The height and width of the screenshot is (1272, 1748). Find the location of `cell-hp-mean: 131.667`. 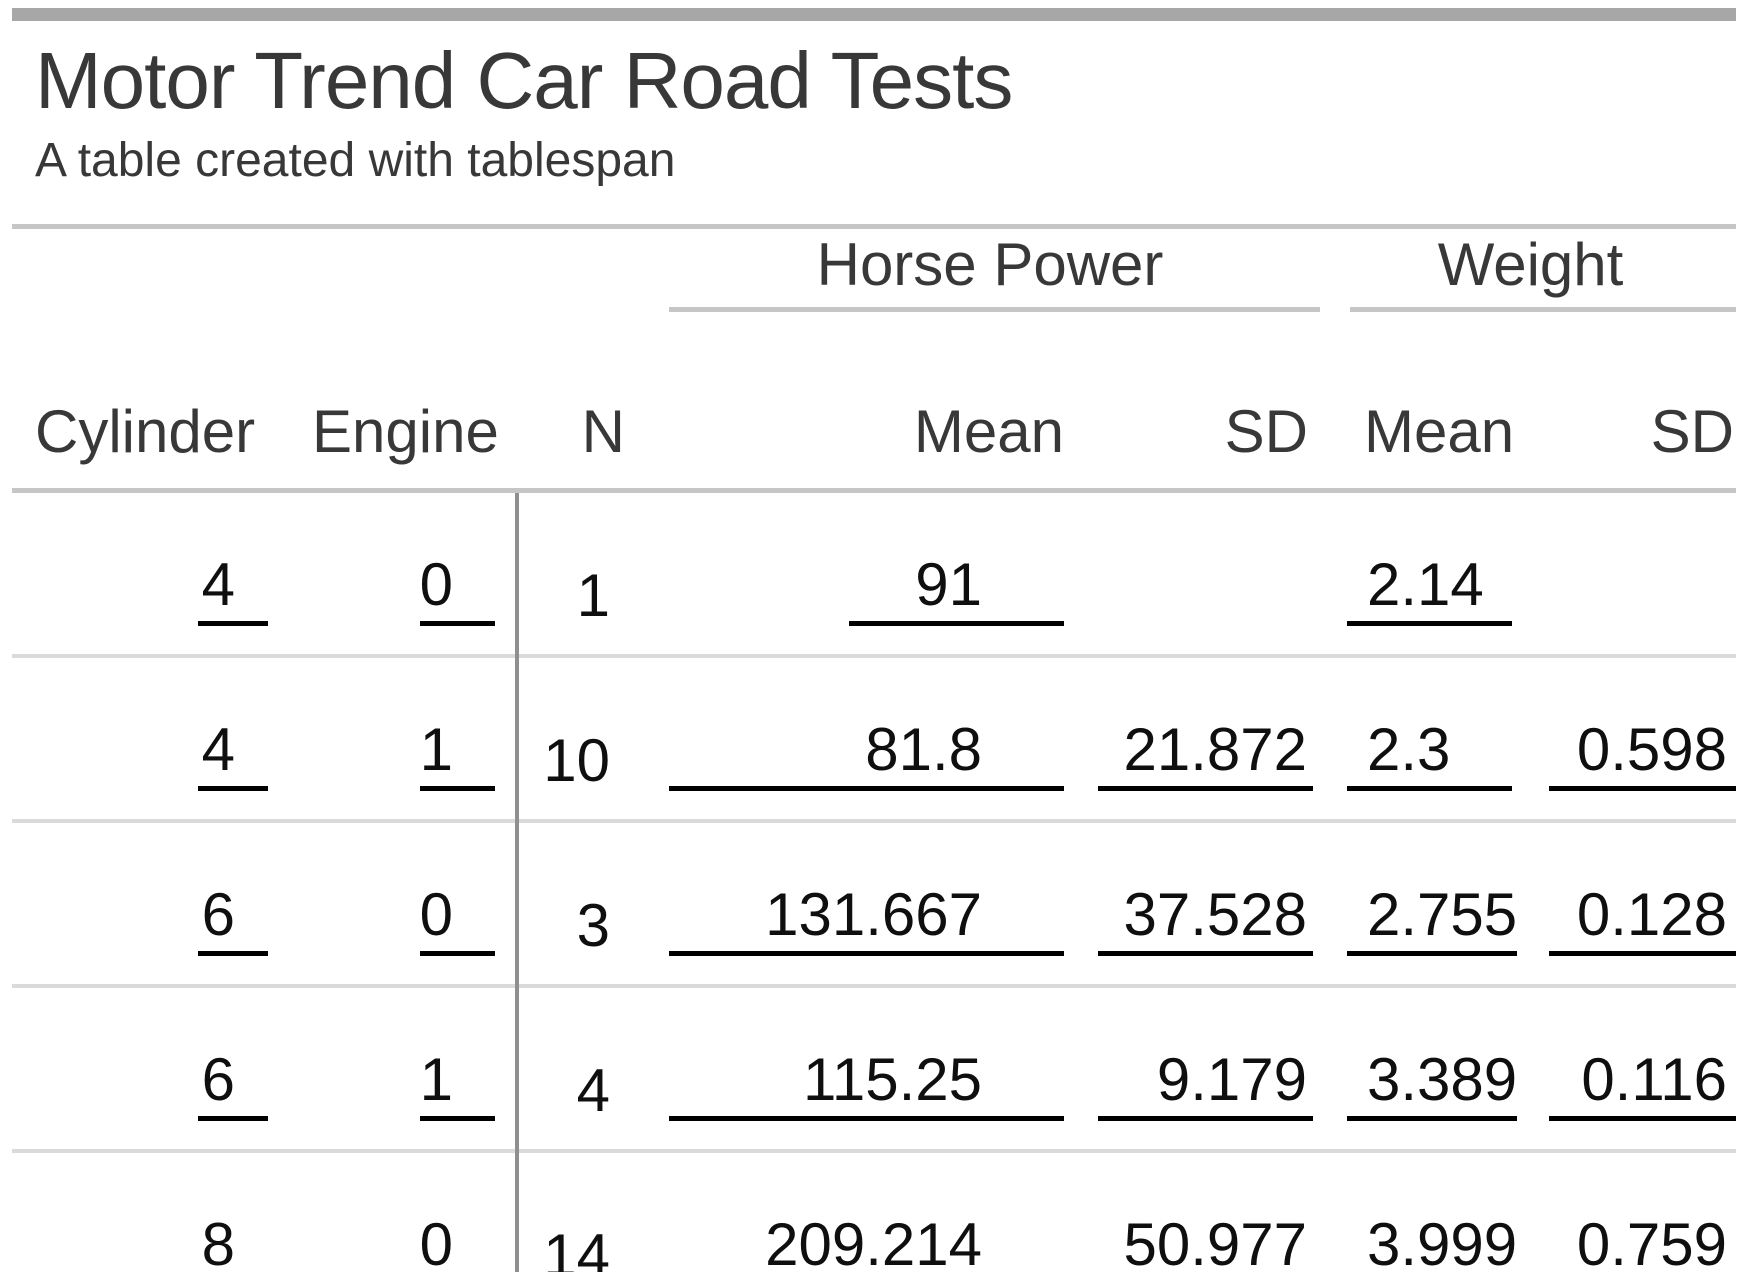

cell-hp-mean: 131.667 is located at coordinates (865, 903).